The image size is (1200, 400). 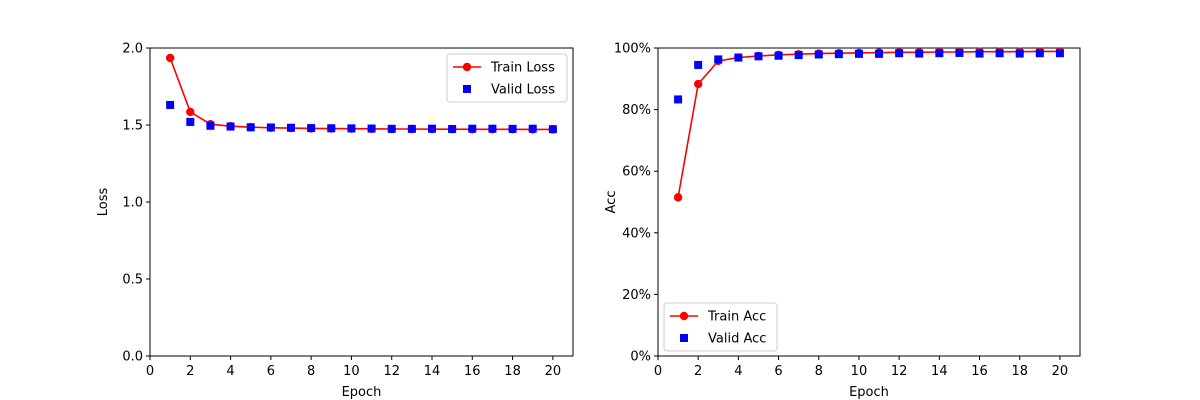 What do you see at coordinates (632, 49) in the screenshot?
I see `y-tick-label: 100%` at bounding box center [632, 49].